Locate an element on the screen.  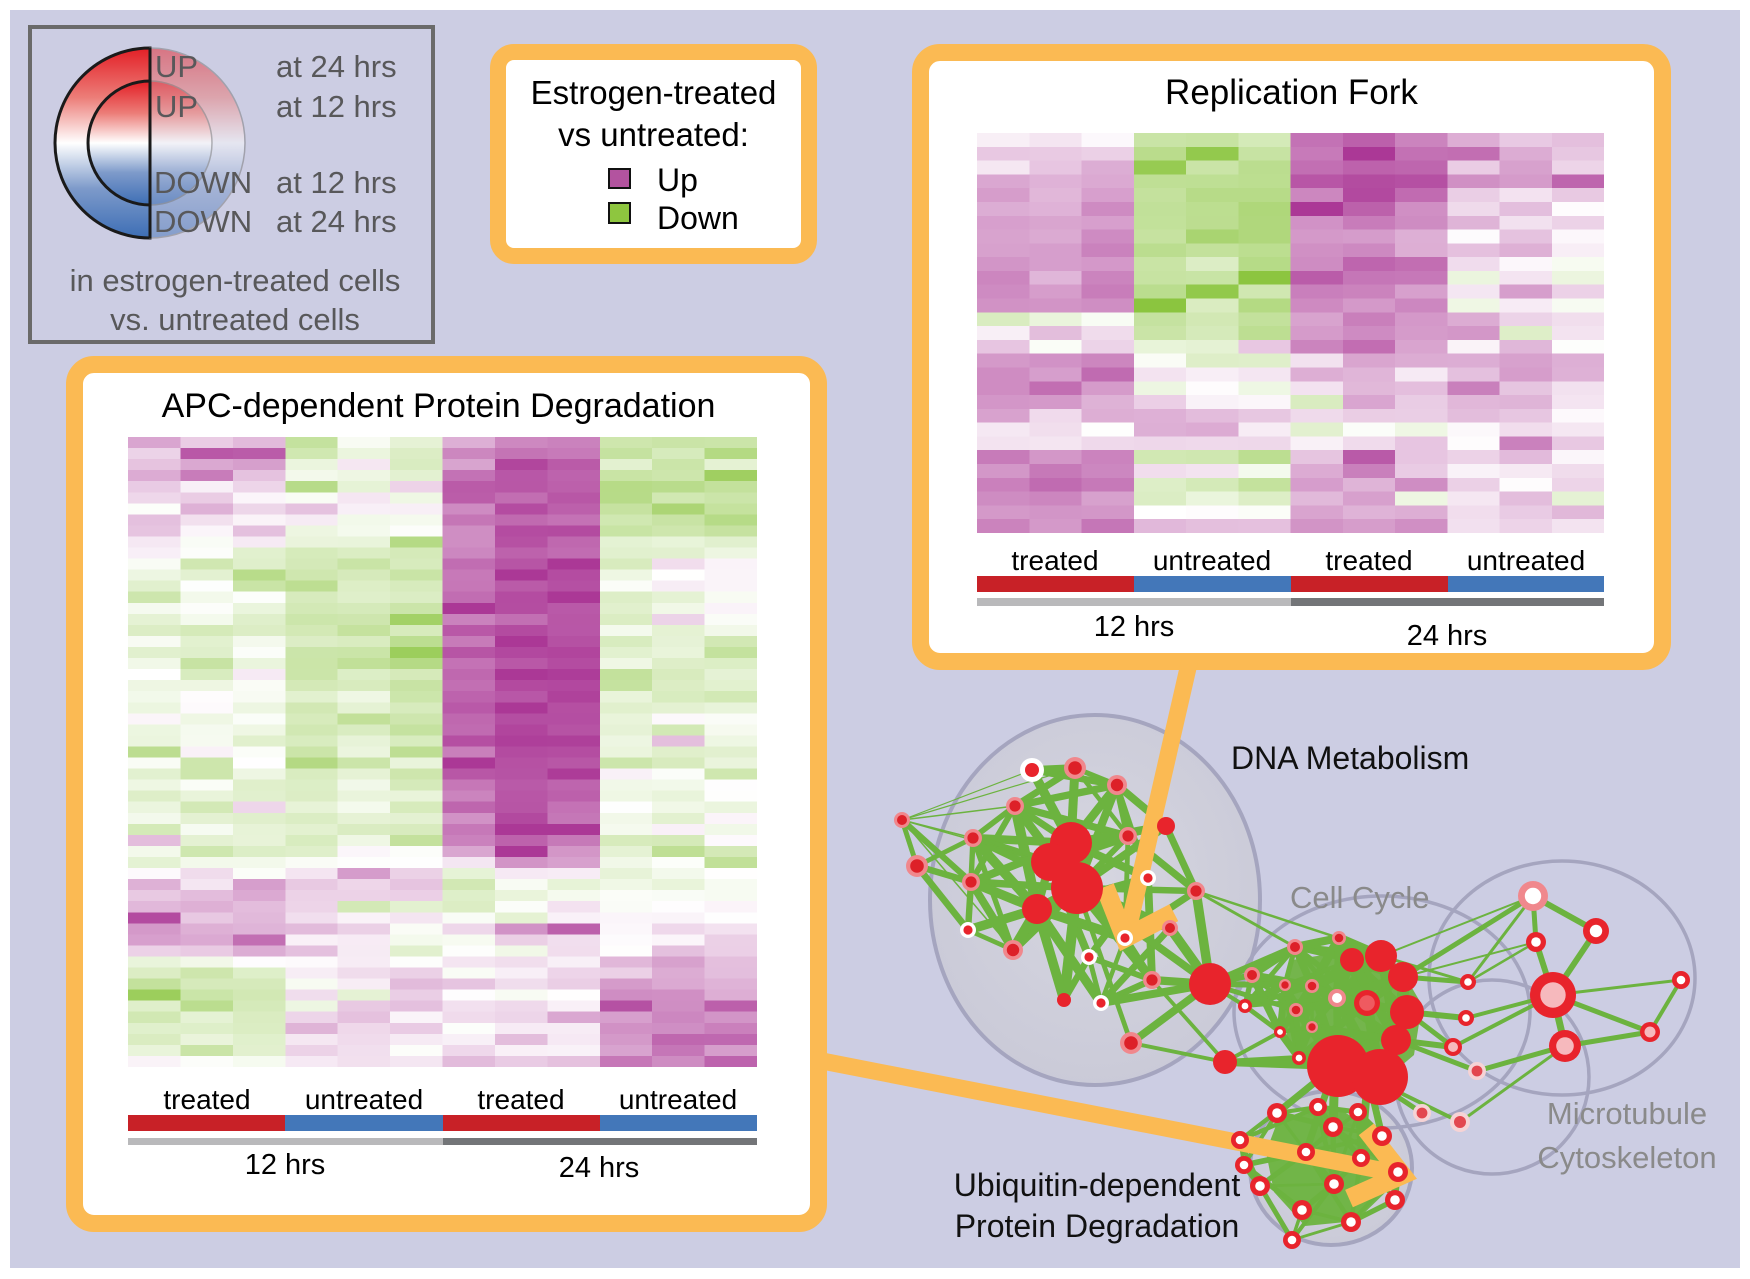
svg-text: vs. untreated cells is located at coordinates (235, 319).